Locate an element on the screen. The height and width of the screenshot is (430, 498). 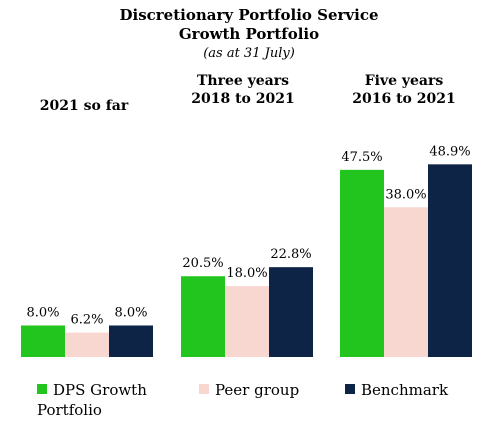
chart-title: Discretionary Portfolio Service is located at coordinates (249, 15).